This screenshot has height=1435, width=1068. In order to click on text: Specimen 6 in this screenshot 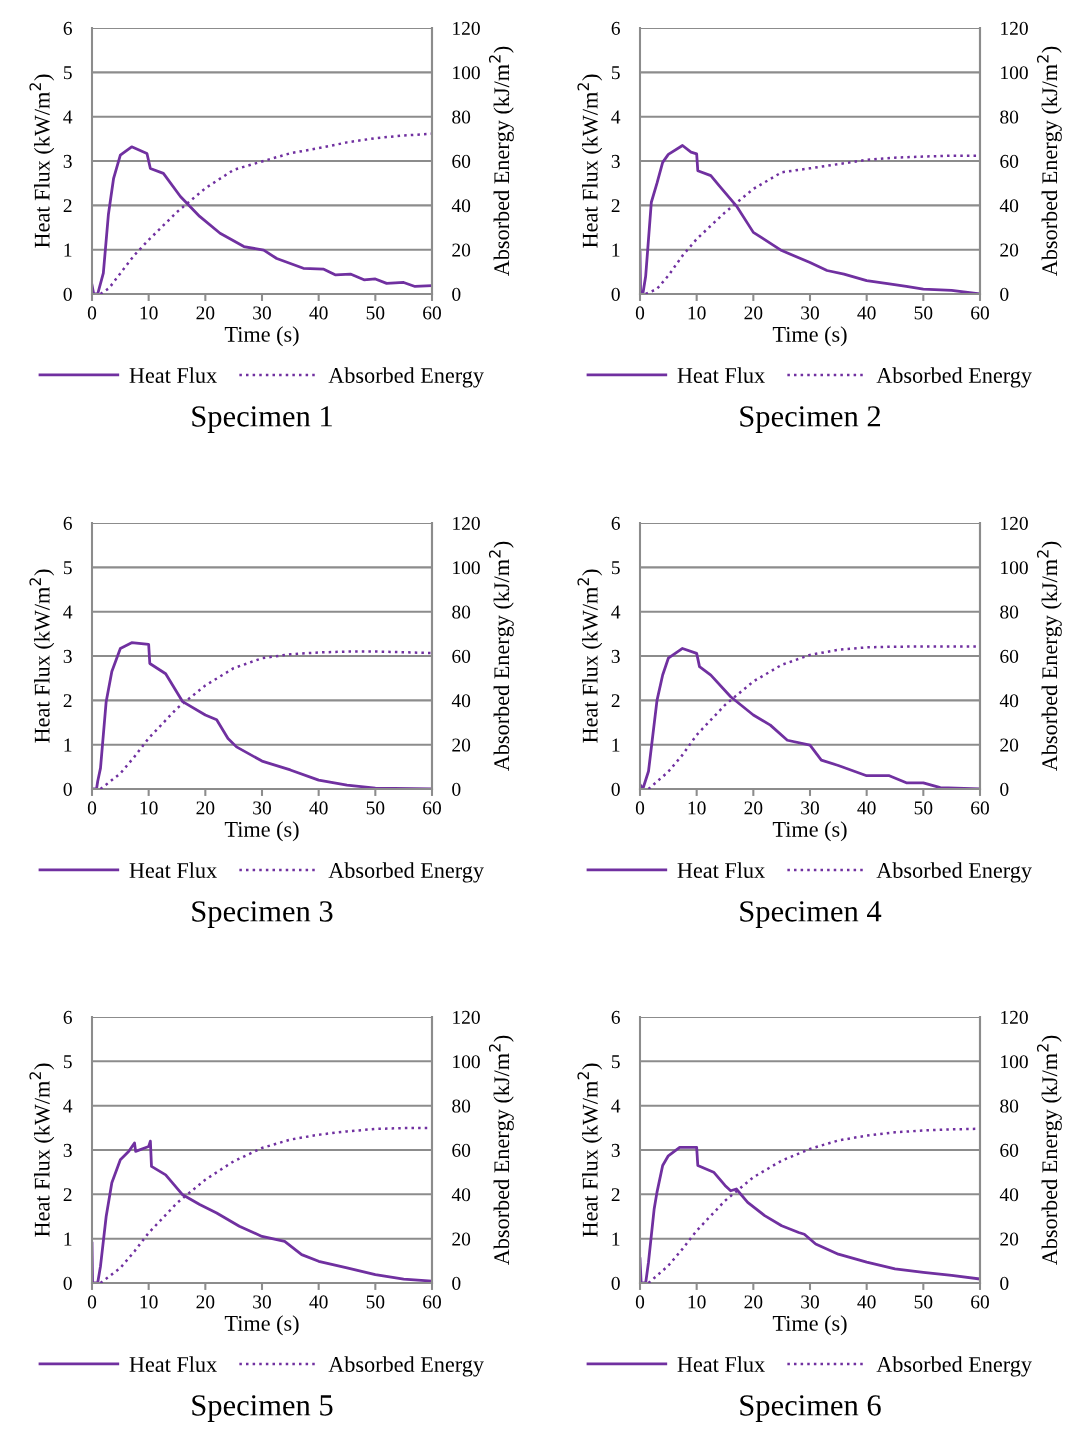, I will do `click(810, 1408)`.